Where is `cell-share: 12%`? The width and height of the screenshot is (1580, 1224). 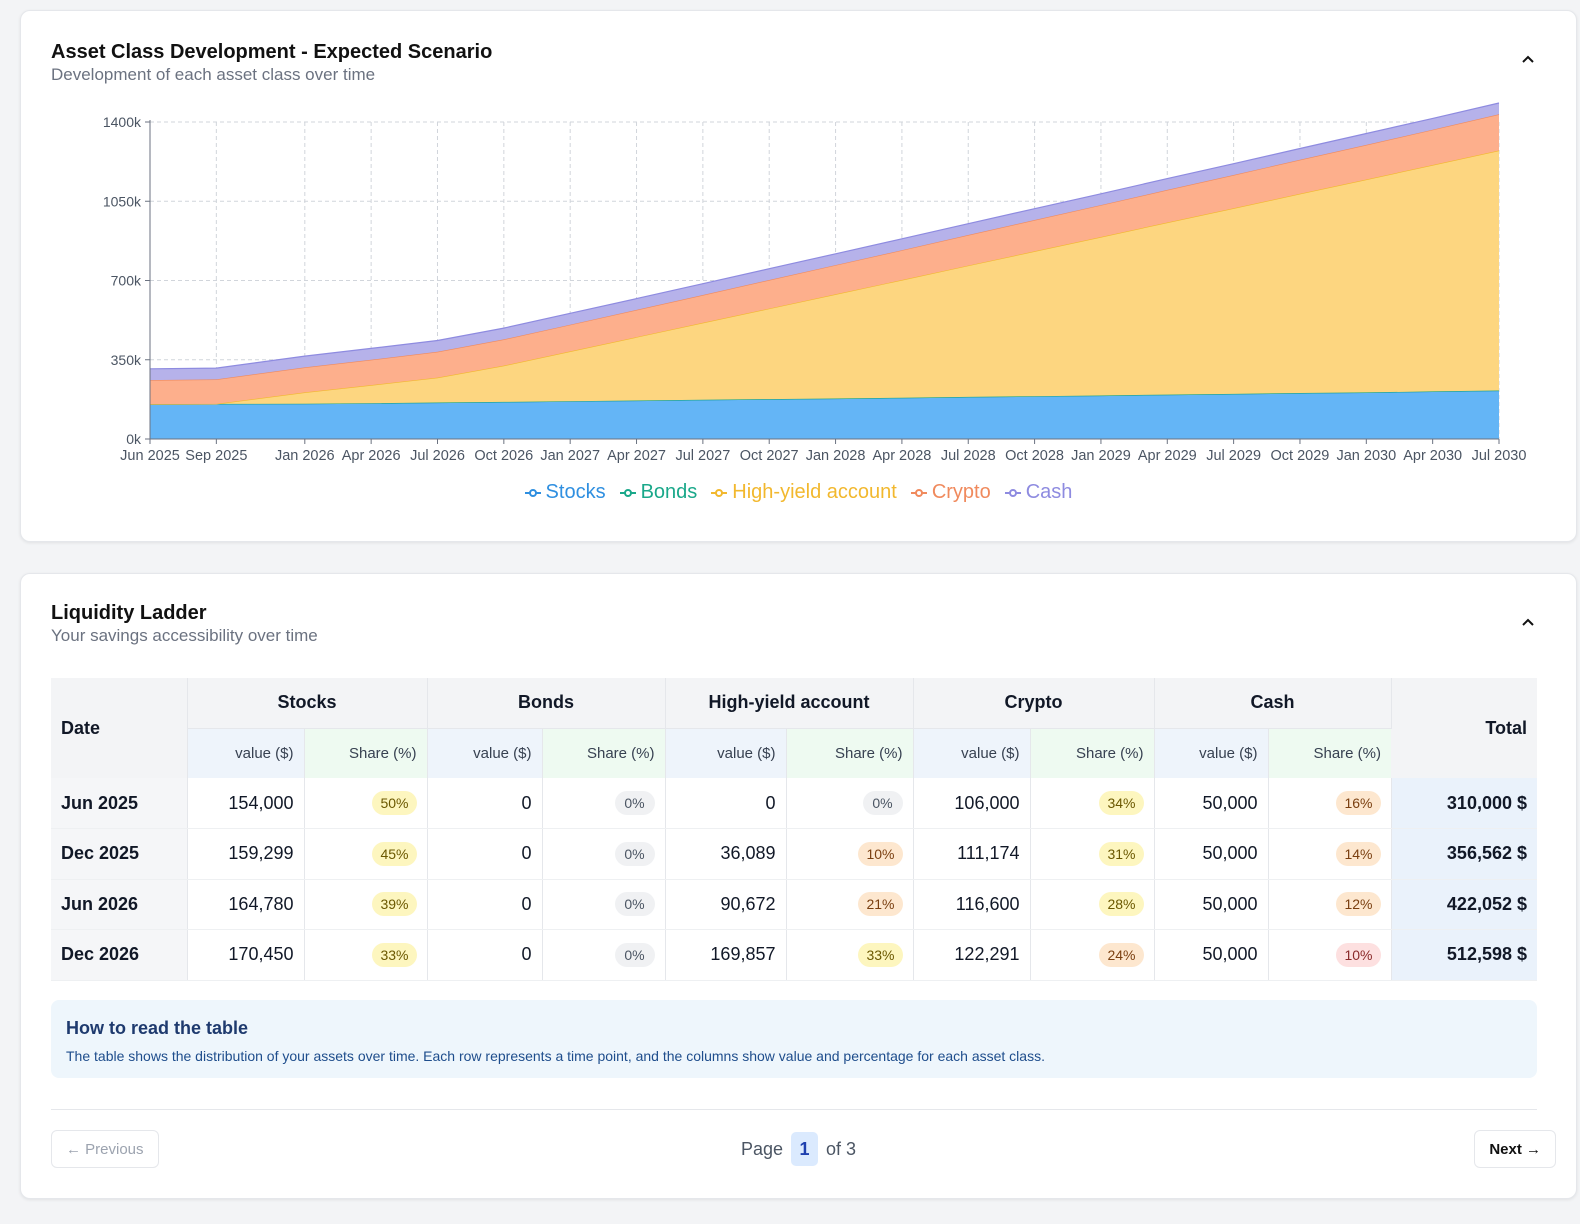 cell-share: 12% is located at coordinates (1330, 904).